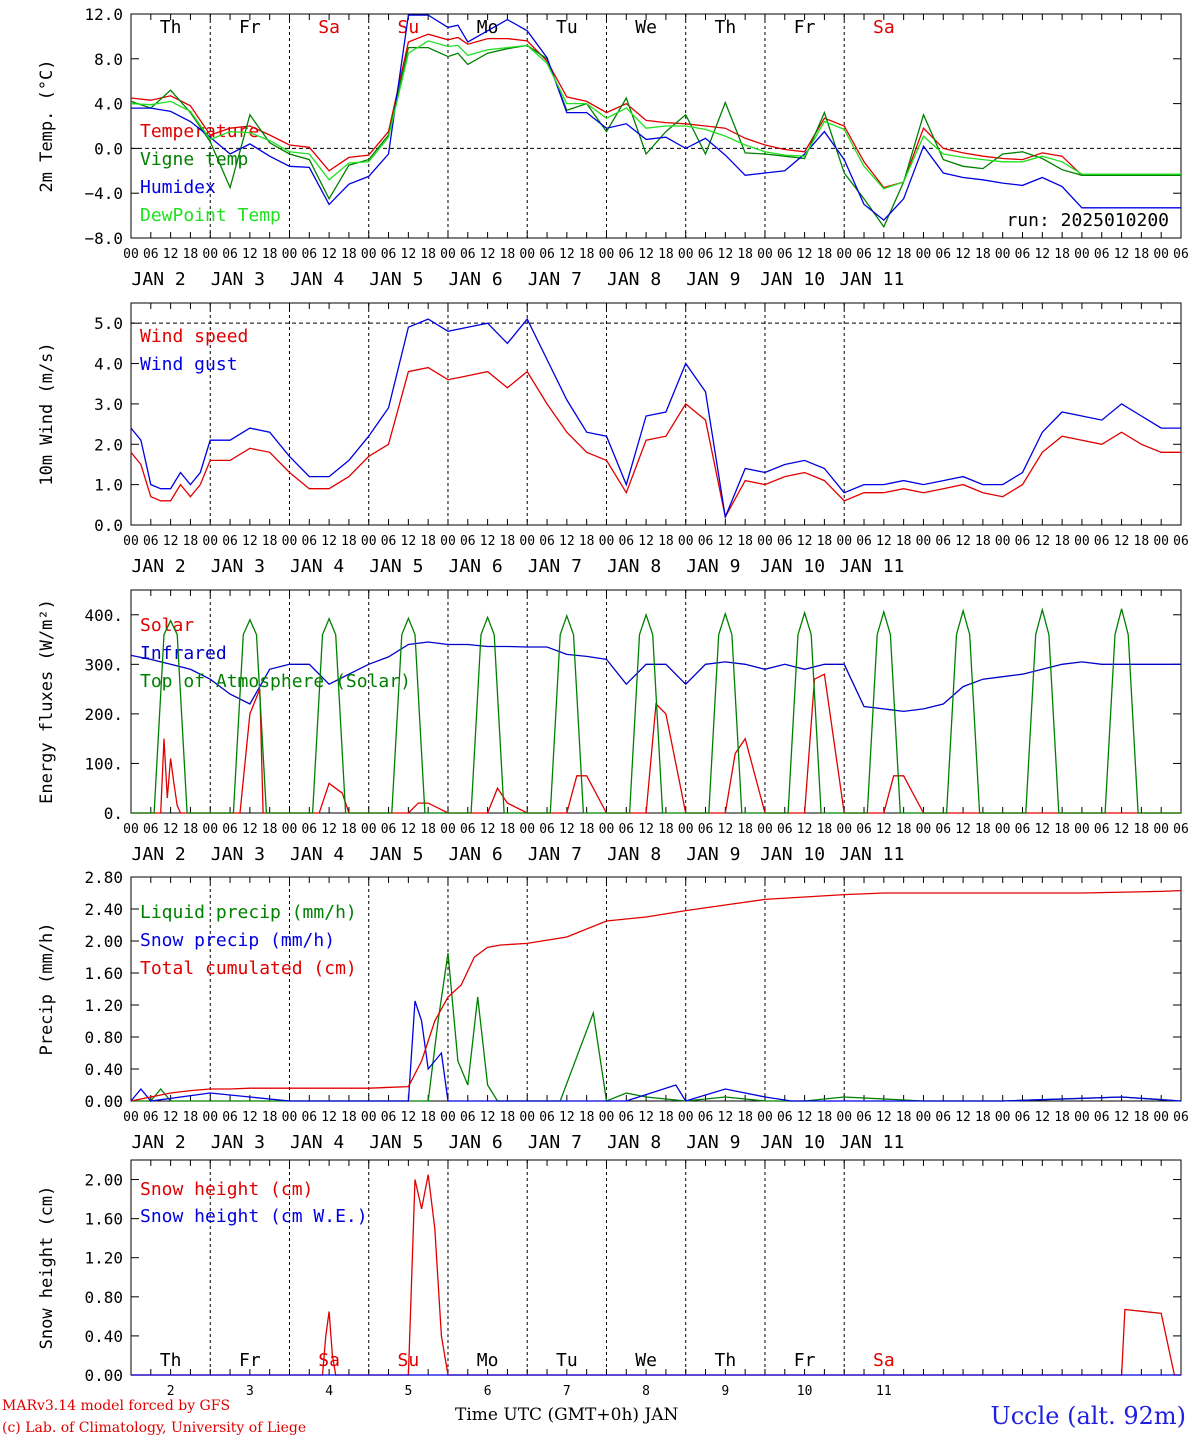 Image resolution: width=1194 pixels, height=1440 pixels. What do you see at coordinates (250, 27) in the screenshot?
I see `weekday-label: Fr` at bounding box center [250, 27].